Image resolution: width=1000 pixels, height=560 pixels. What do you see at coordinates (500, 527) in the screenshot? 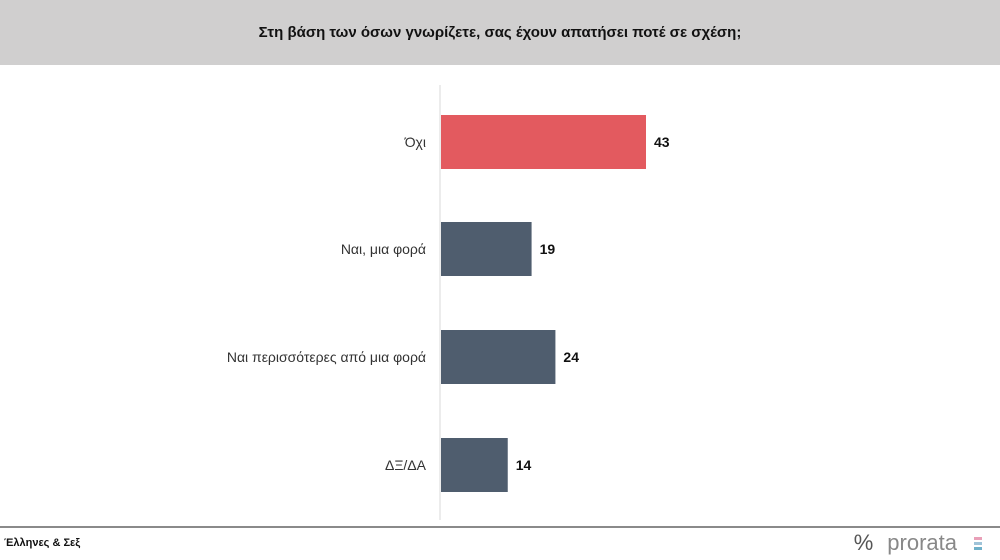
I see `footer-divider` at bounding box center [500, 527].